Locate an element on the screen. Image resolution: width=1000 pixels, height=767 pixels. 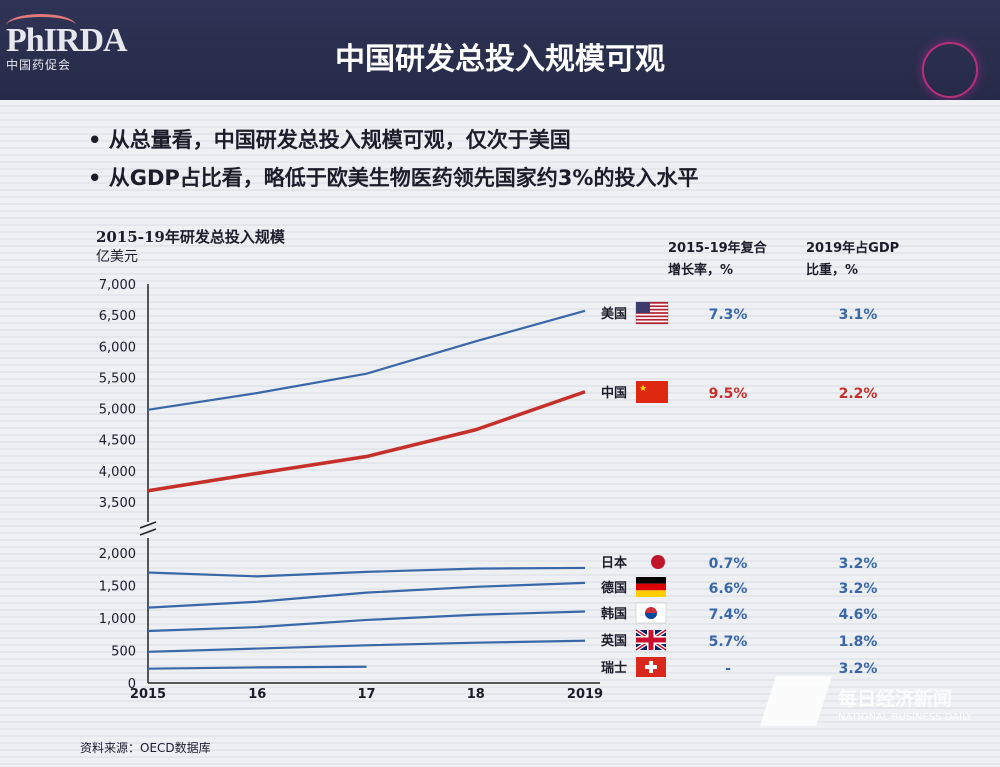
cagr-value: 5.7% is located at coordinates (728, 642).